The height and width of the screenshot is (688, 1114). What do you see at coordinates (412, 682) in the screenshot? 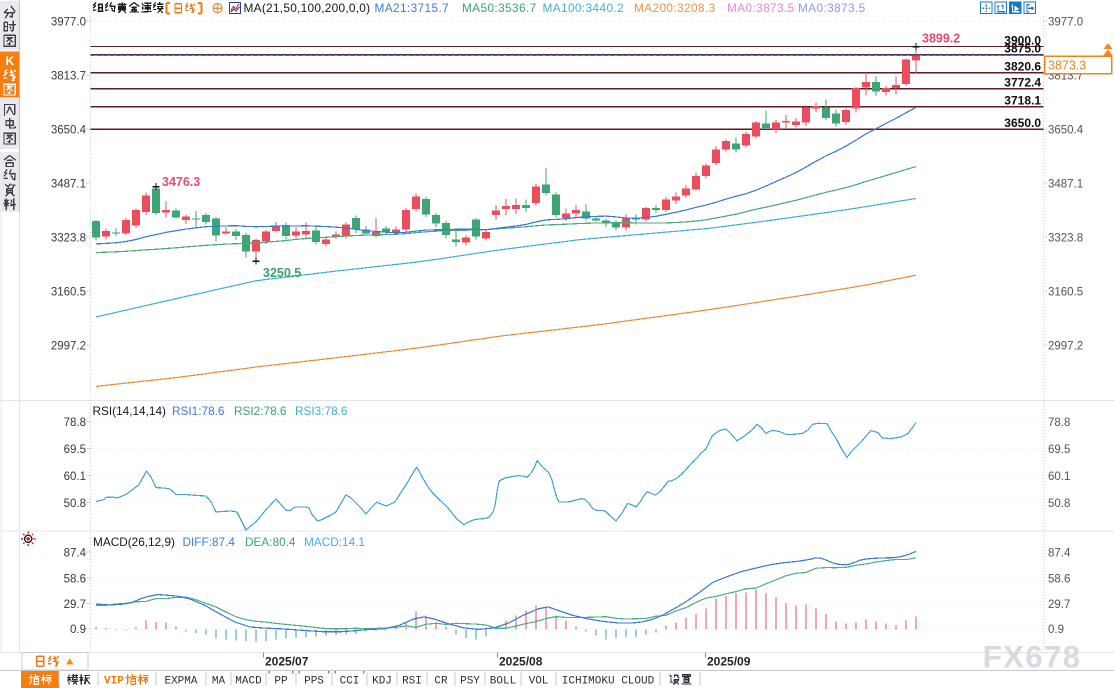
I see `svg-text: RSI` at bounding box center [412, 682].